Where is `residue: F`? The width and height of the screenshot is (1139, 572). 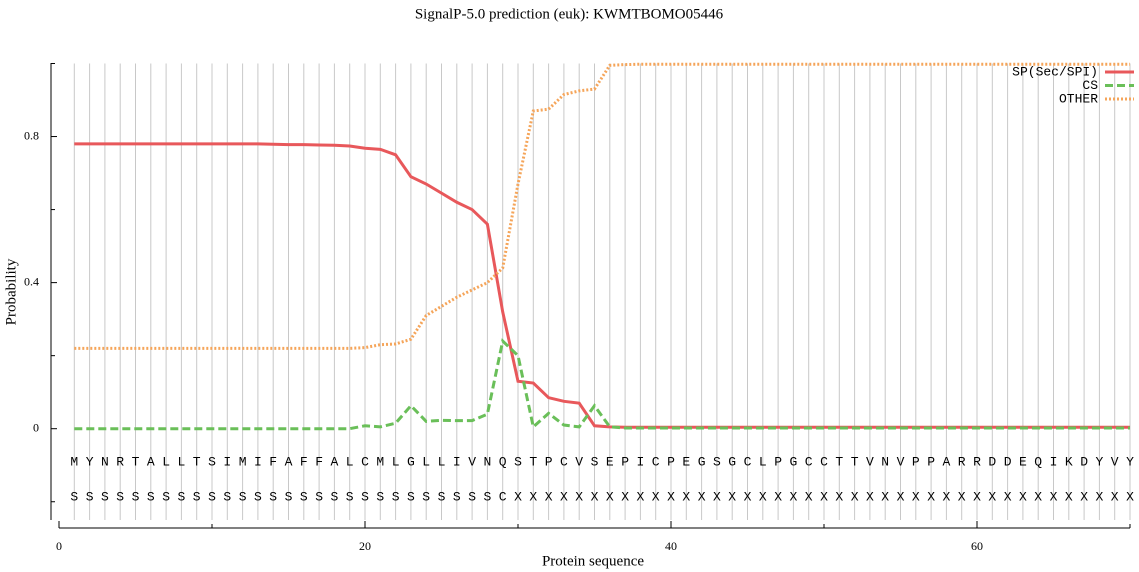 residue: F is located at coordinates (319, 461).